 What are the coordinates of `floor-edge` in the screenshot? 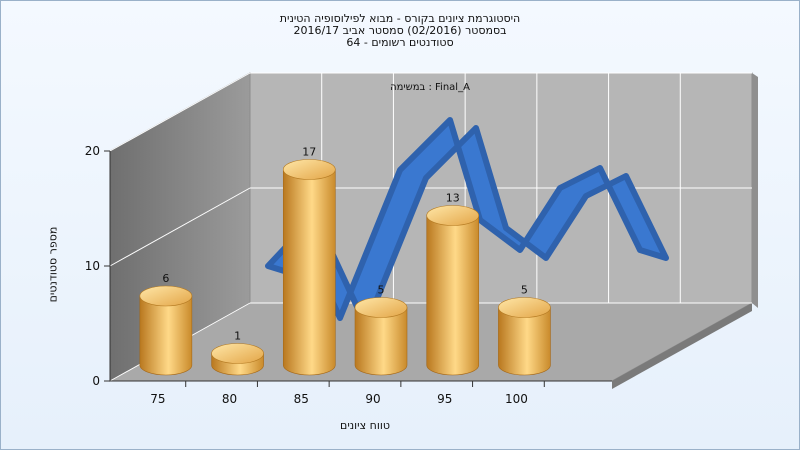 It's located at (682, 346).